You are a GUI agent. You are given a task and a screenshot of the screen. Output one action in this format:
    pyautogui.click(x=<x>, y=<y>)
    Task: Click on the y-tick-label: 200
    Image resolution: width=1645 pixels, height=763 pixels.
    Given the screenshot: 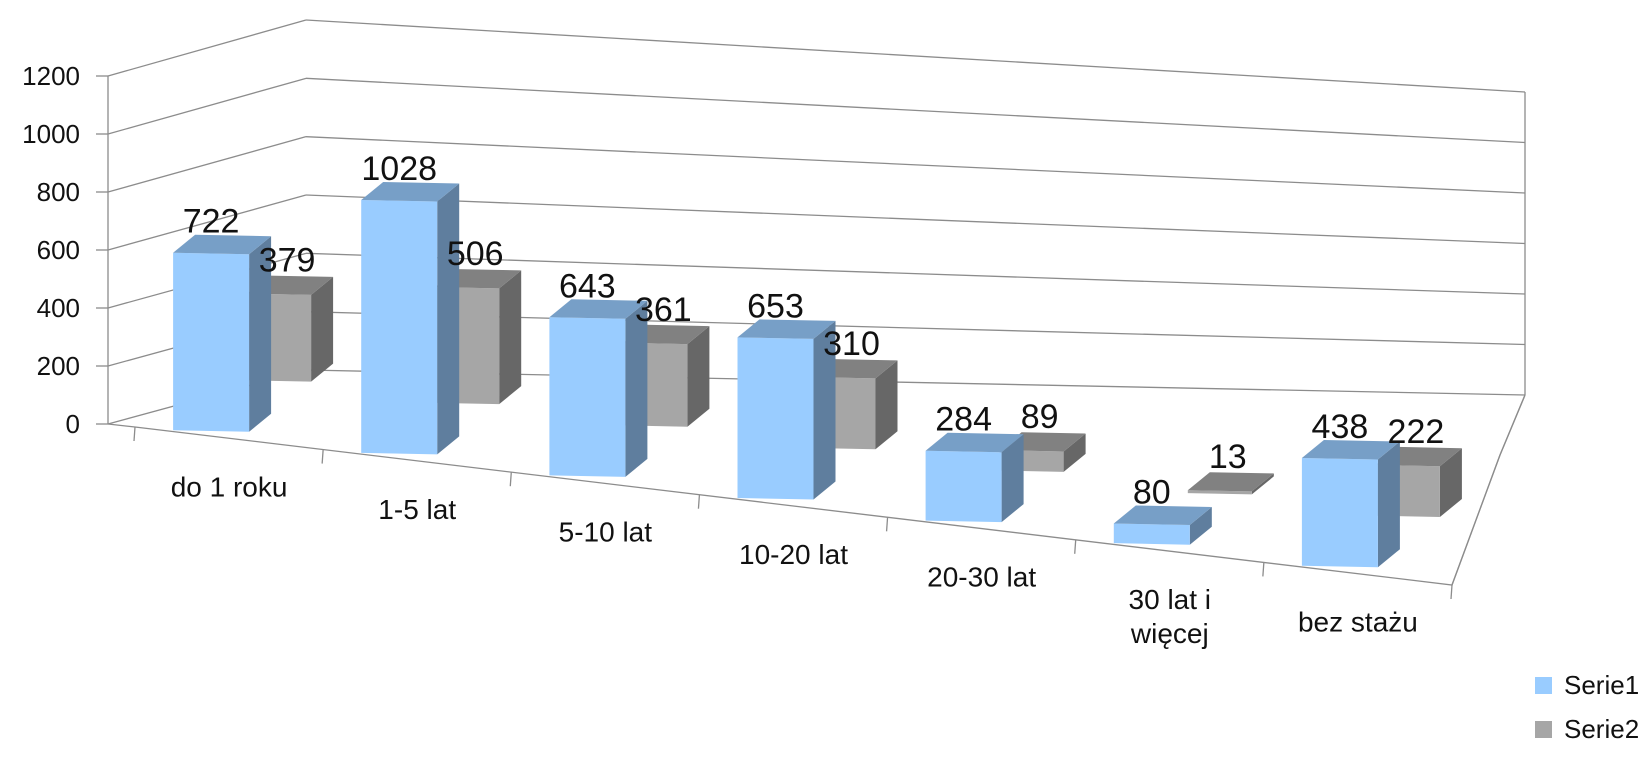 What is the action you would take?
    pyautogui.click(x=58, y=366)
    